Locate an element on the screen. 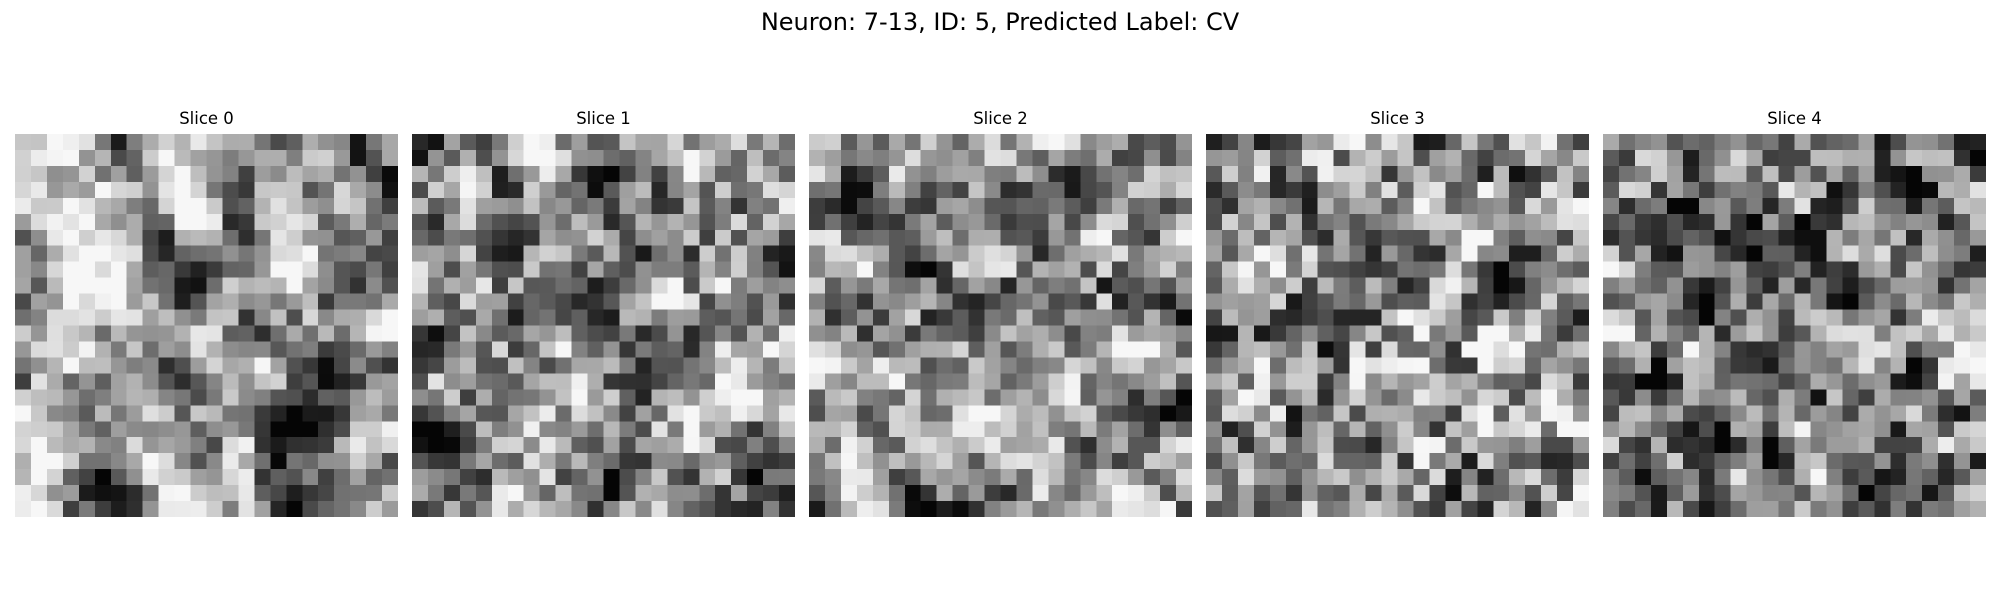 This screenshot has width=2000, height=600. slice-panel-2: Slice 2 is located at coordinates (1000, 312).